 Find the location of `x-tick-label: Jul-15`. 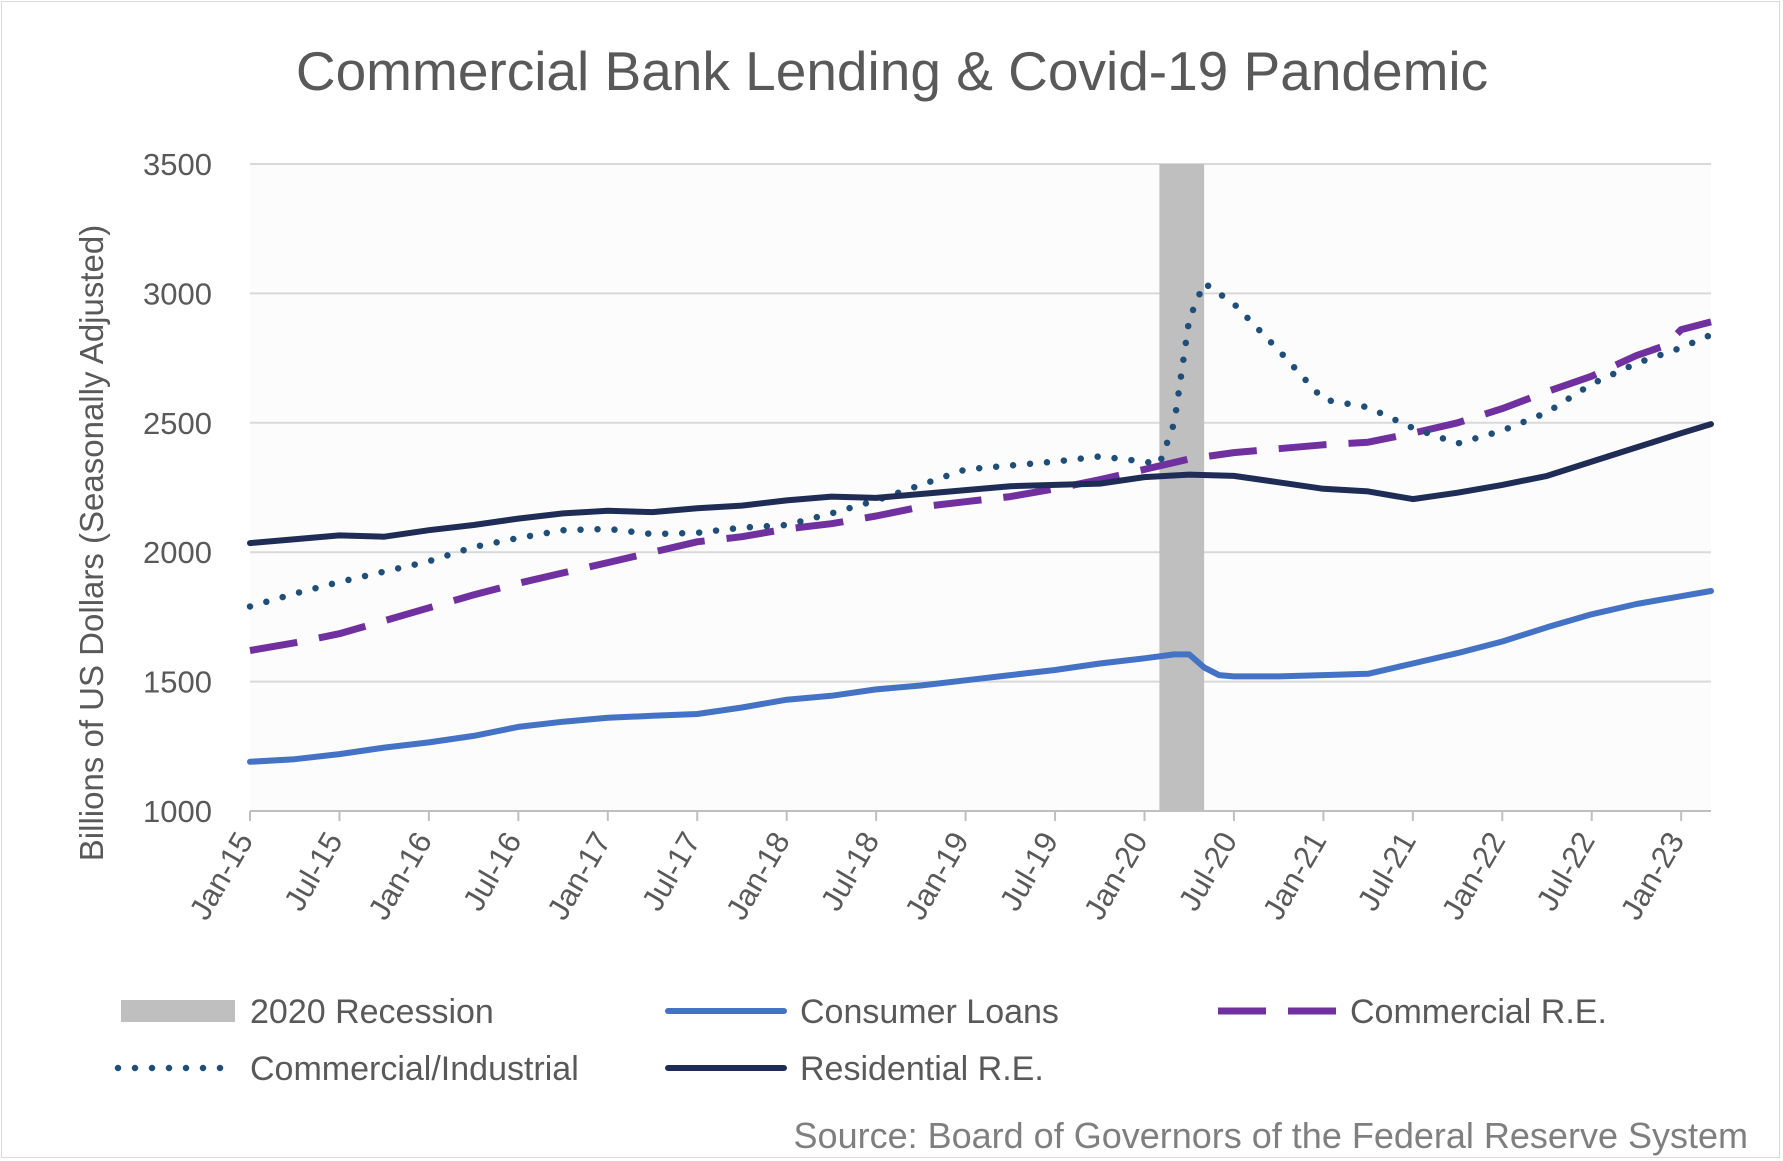

x-tick-label: Jul-15 is located at coordinates (313, 871).